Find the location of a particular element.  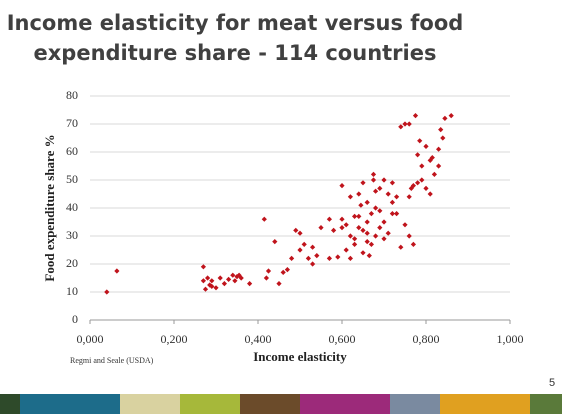

y-tick-label: 70 is located at coordinates (72, 123).